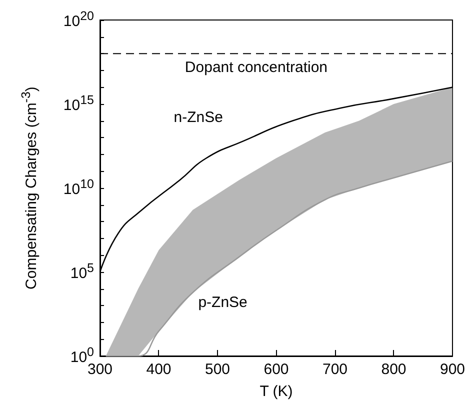 The image size is (476, 412). Describe the element at coordinates (276, 391) in the screenshot. I see `x-axis-title: T (K)` at that location.